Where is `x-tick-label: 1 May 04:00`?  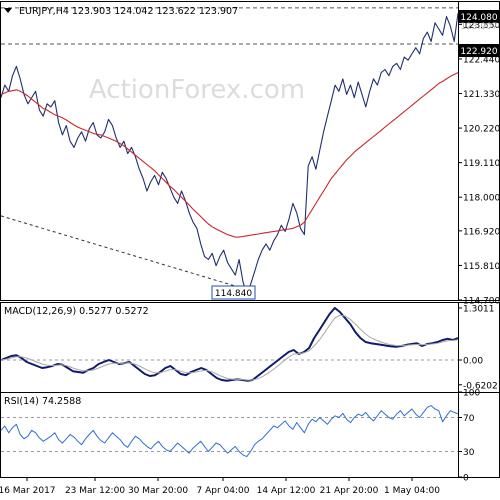 x-tick-label: 1 May 04:00 is located at coordinates (412, 491).